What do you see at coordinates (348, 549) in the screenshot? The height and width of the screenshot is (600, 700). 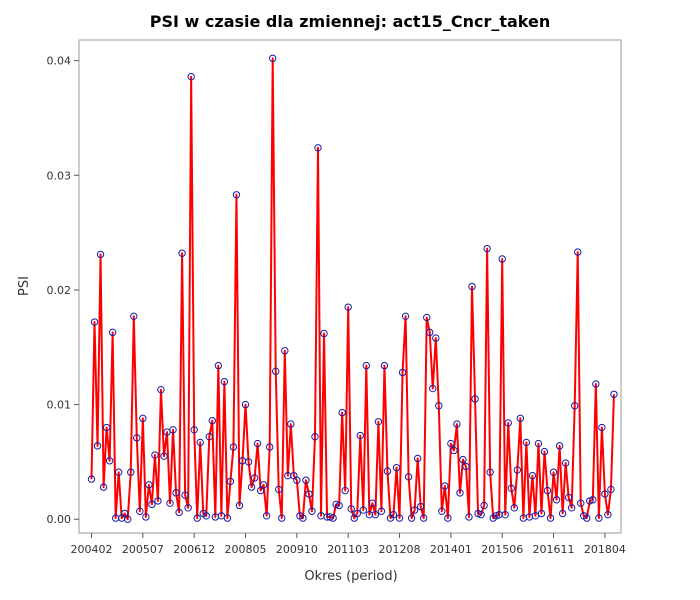 I see `x-tick-label: 201103` at bounding box center [348, 549].